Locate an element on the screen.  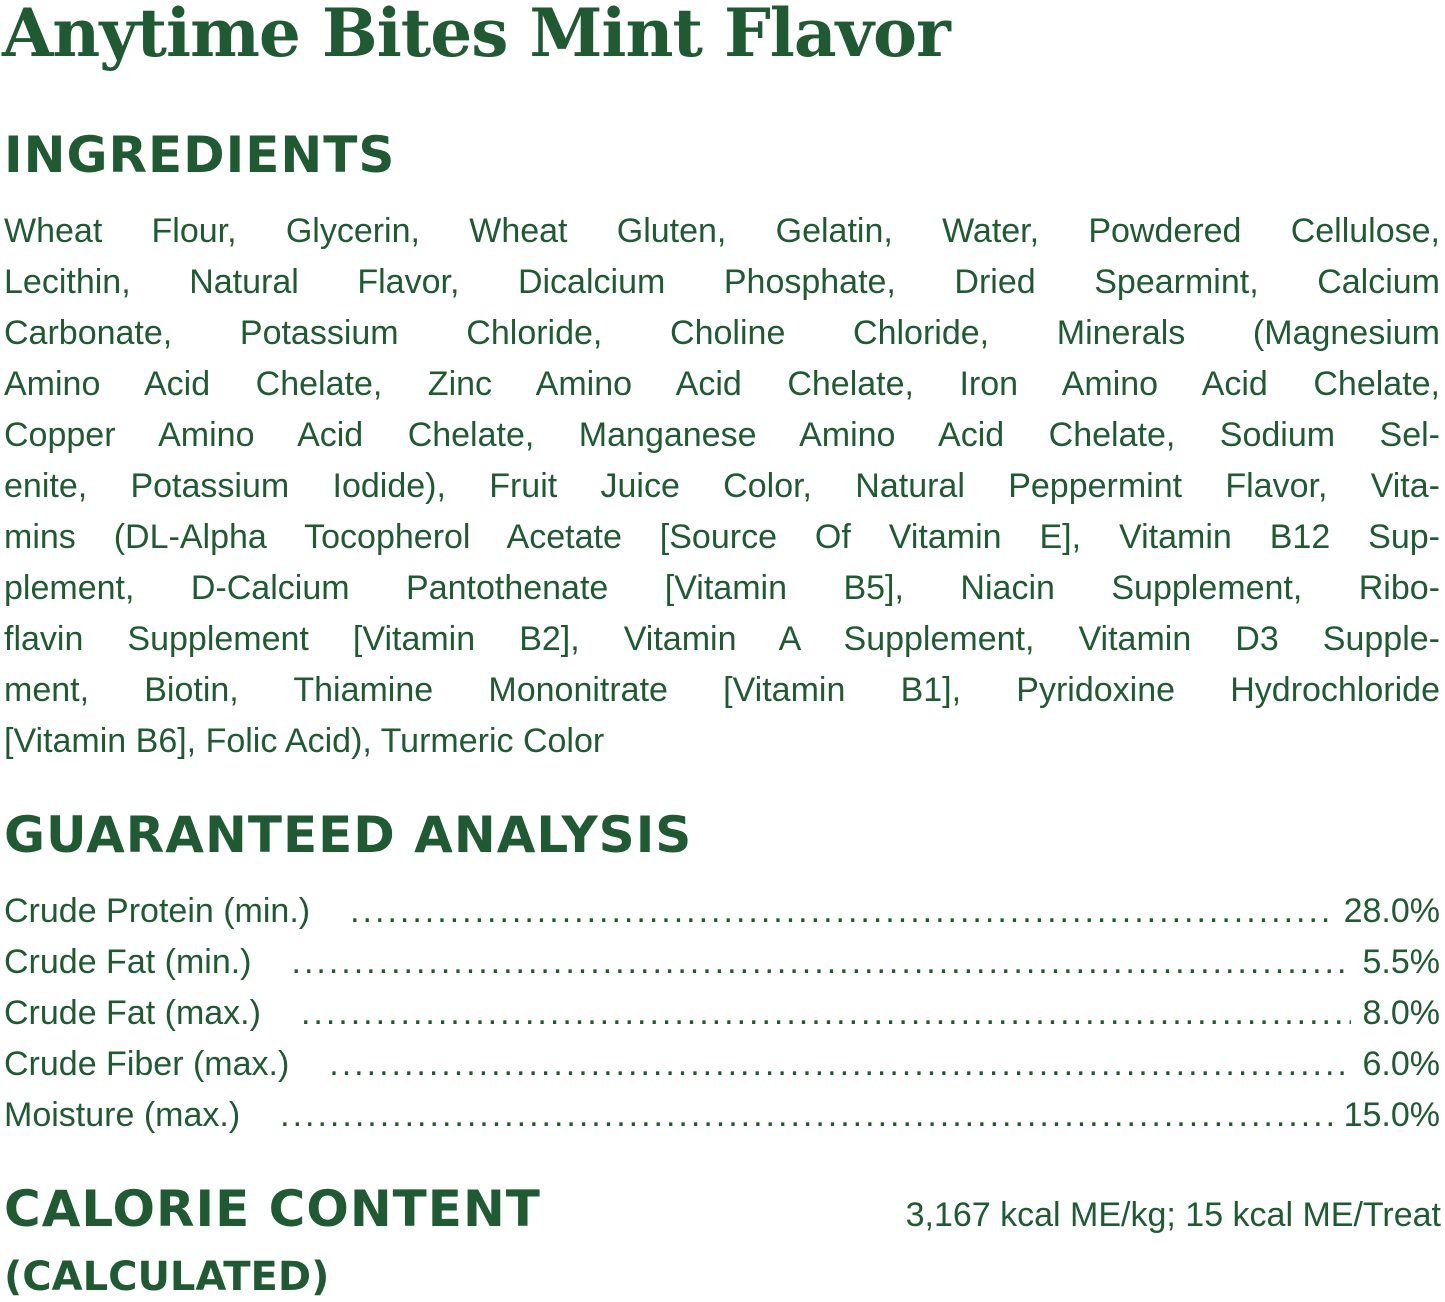
analysis-value: 8.0% is located at coordinates (1401, 1013).